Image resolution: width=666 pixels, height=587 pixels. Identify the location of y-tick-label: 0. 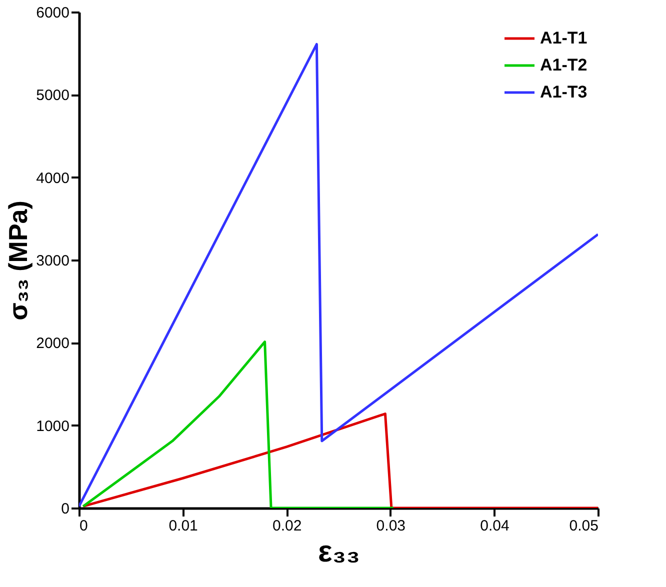
(65, 509).